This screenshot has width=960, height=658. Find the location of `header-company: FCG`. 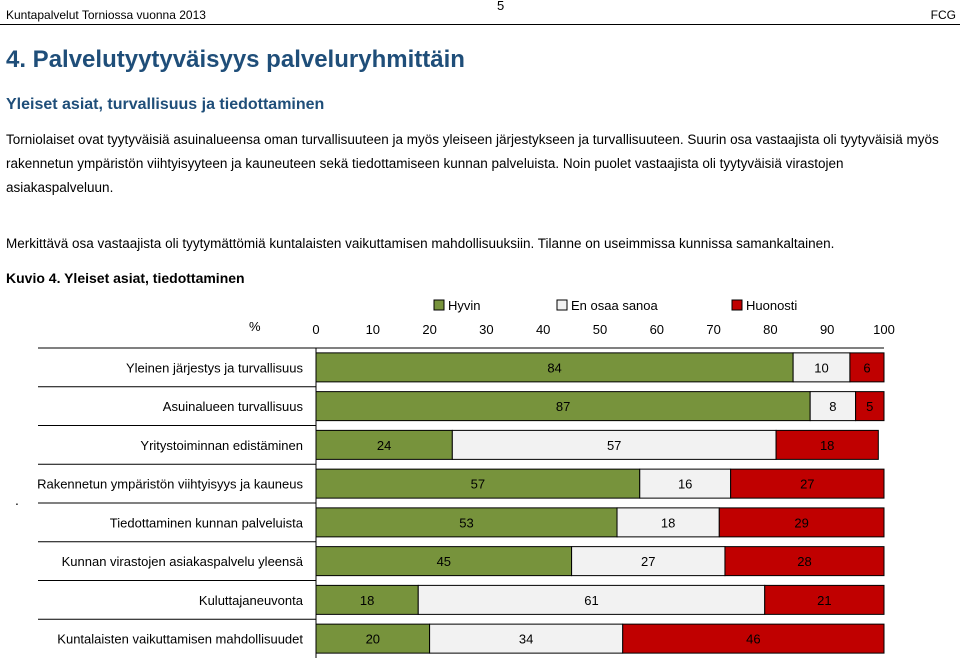

header-company: FCG is located at coordinates (943, 15).